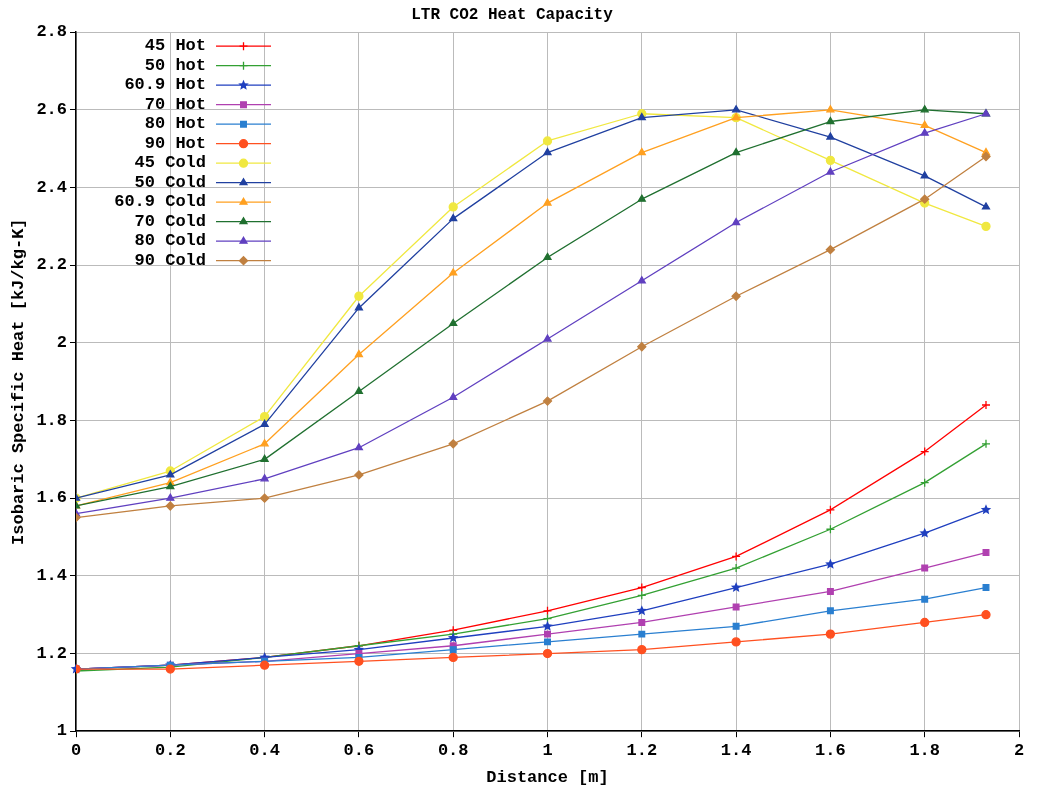  What do you see at coordinates (642, 750) in the screenshot?
I see `x-tick-label: 1.2` at bounding box center [642, 750].